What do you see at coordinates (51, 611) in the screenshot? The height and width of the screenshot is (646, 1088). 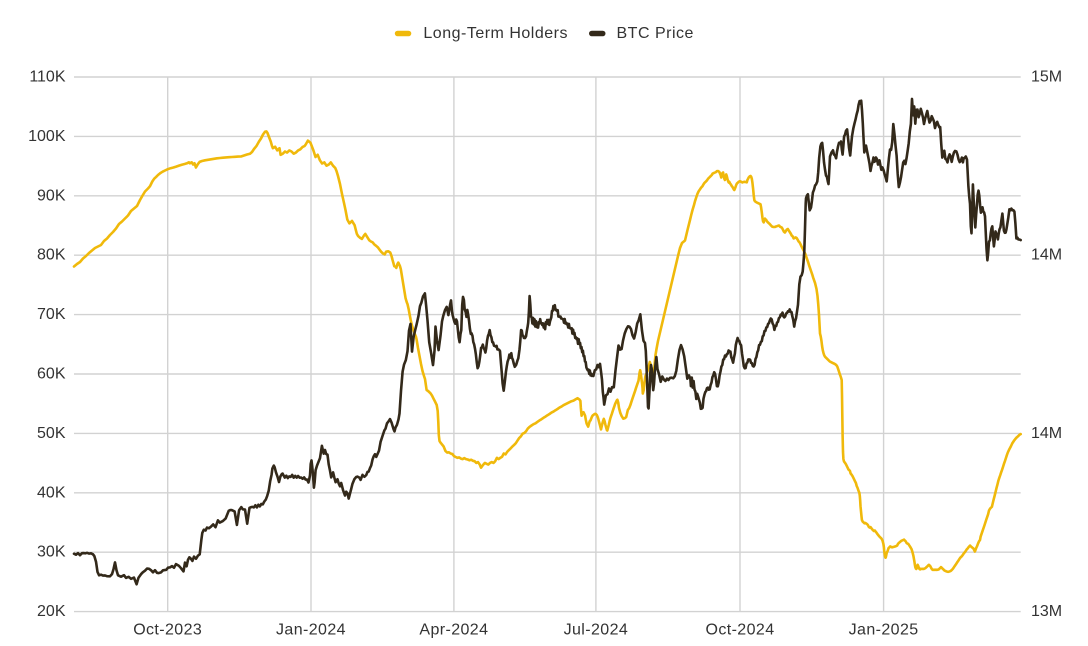 I see `svg-text: 20K` at bounding box center [51, 611].